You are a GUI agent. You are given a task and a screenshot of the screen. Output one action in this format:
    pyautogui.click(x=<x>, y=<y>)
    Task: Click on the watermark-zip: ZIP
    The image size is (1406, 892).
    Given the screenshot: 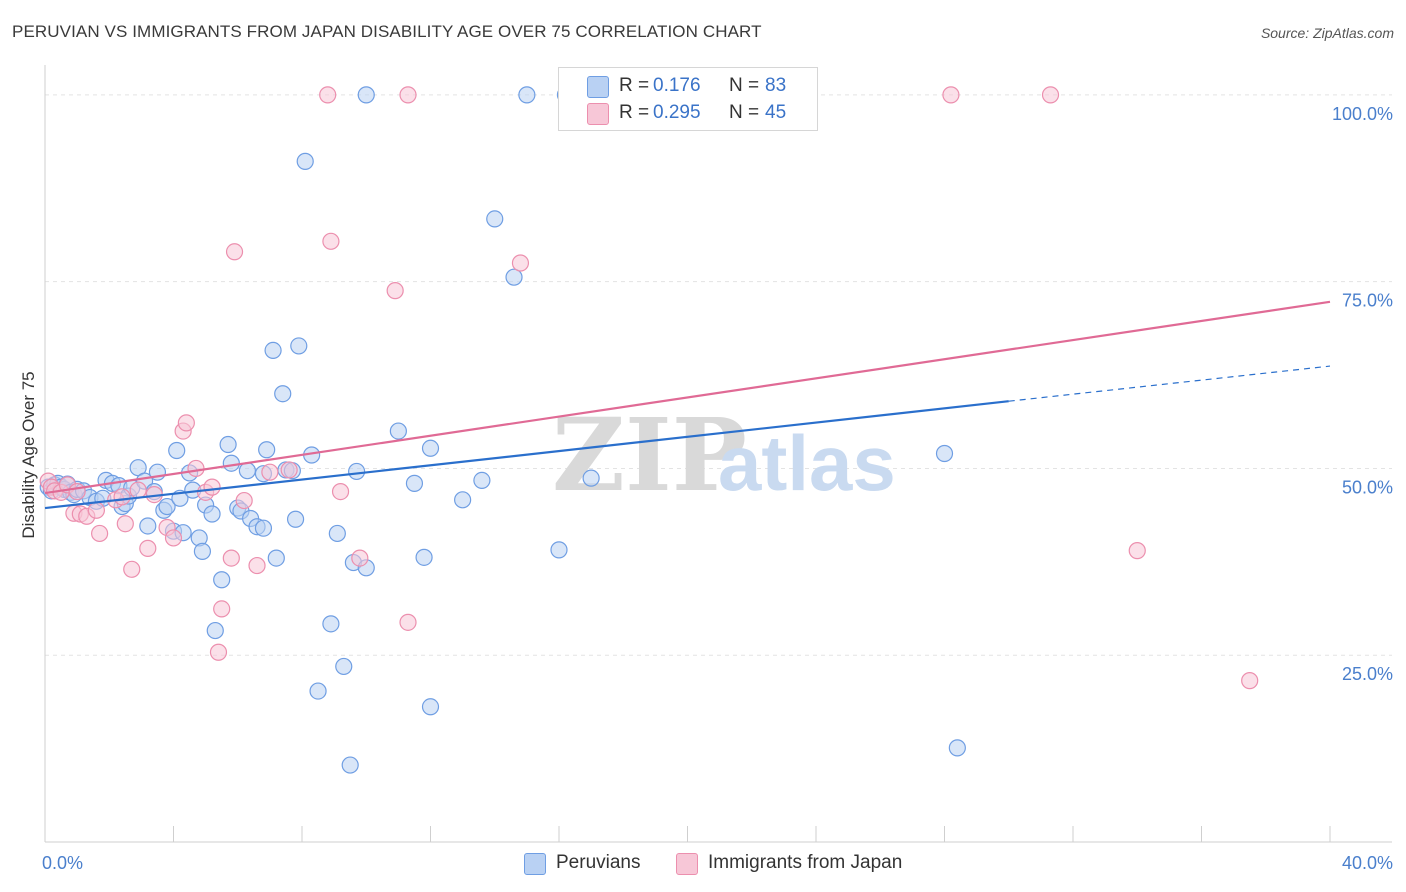 What is the action you would take?
    pyautogui.click(x=649, y=455)
    